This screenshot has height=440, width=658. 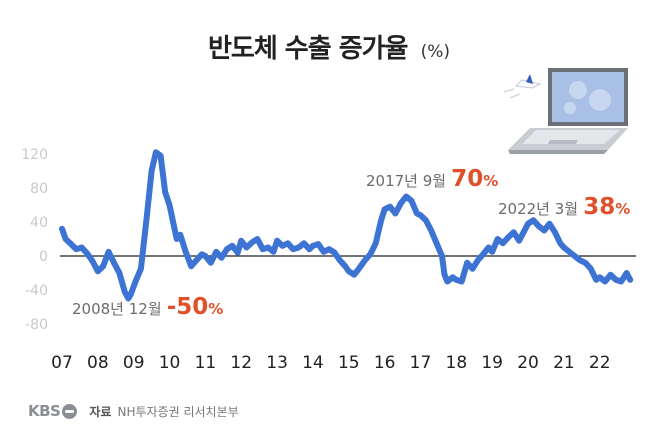 What do you see at coordinates (406, 181) in the screenshot?
I see `annotation-date: 2017년 9월` at bounding box center [406, 181].